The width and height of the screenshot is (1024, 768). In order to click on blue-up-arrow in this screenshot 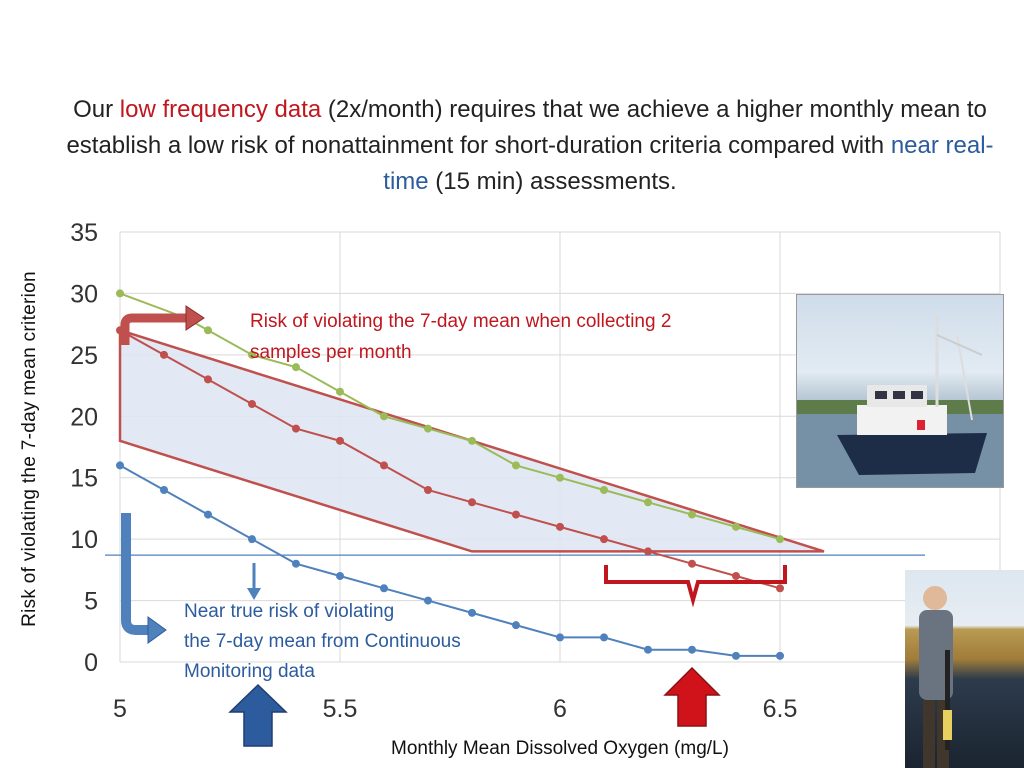, I will do `click(258, 715)`.